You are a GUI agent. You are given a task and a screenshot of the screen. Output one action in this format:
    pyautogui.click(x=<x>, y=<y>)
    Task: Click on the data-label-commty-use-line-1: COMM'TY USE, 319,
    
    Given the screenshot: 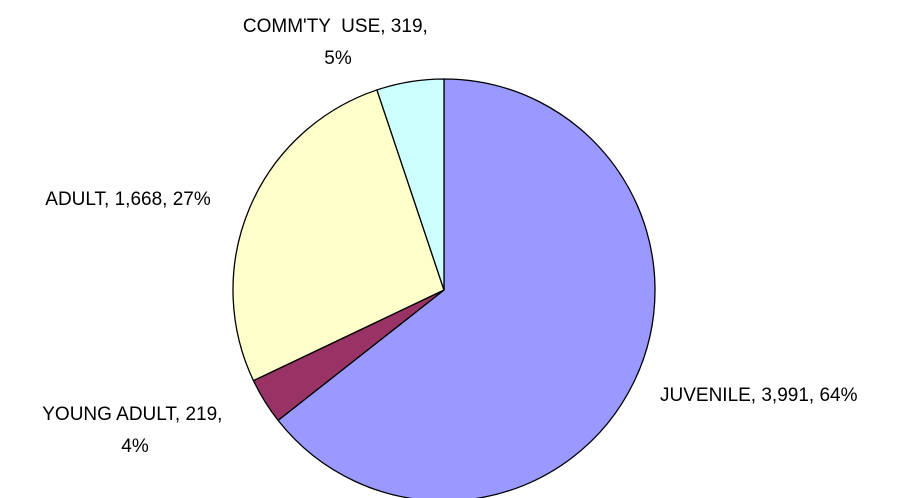 What is the action you would take?
    pyautogui.click(x=335, y=26)
    